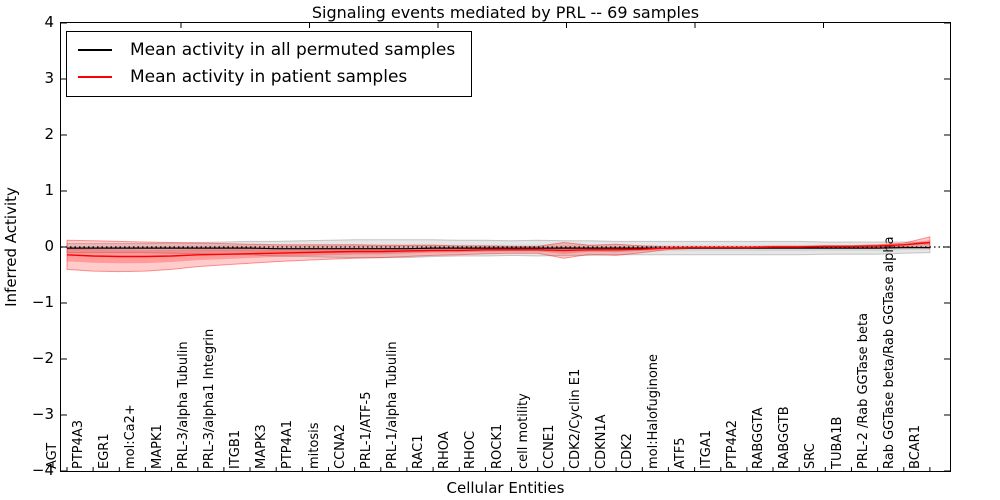 Image resolution: width=1000 pixels, height=500 pixels. I want to click on y-tick-label: −3, so click(42, 414).